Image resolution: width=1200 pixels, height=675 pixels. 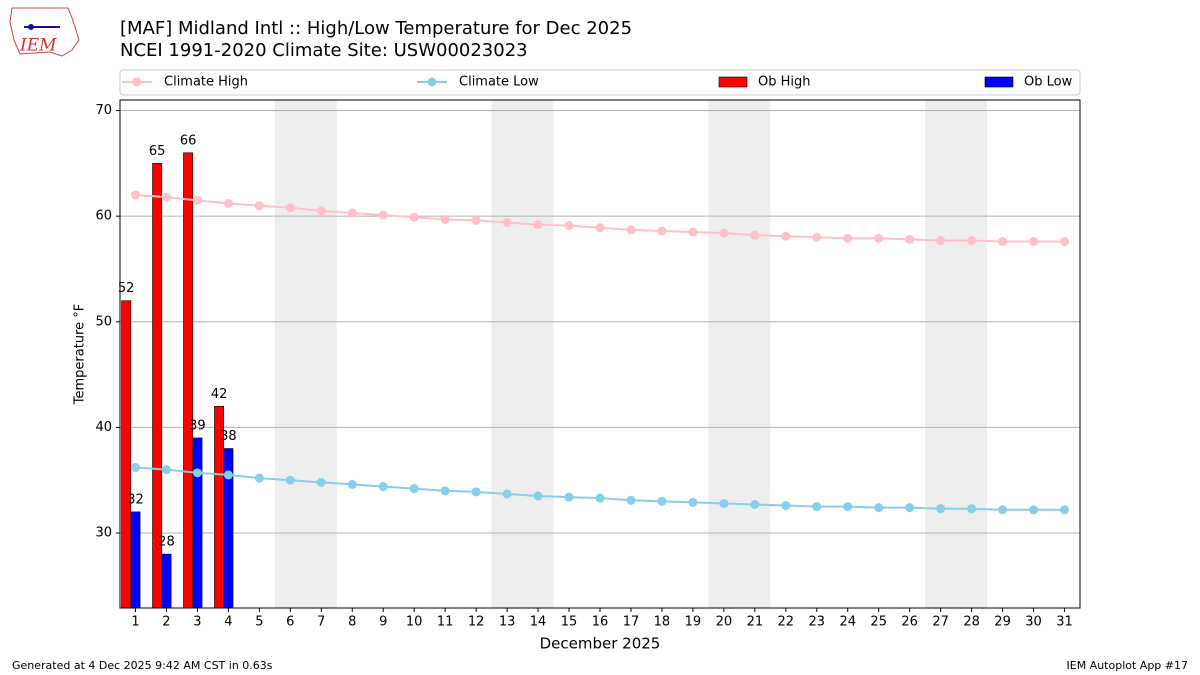 What do you see at coordinates (103, 533) in the screenshot?
I see `y-tick-label: 30` at bounding box center [103, 533].